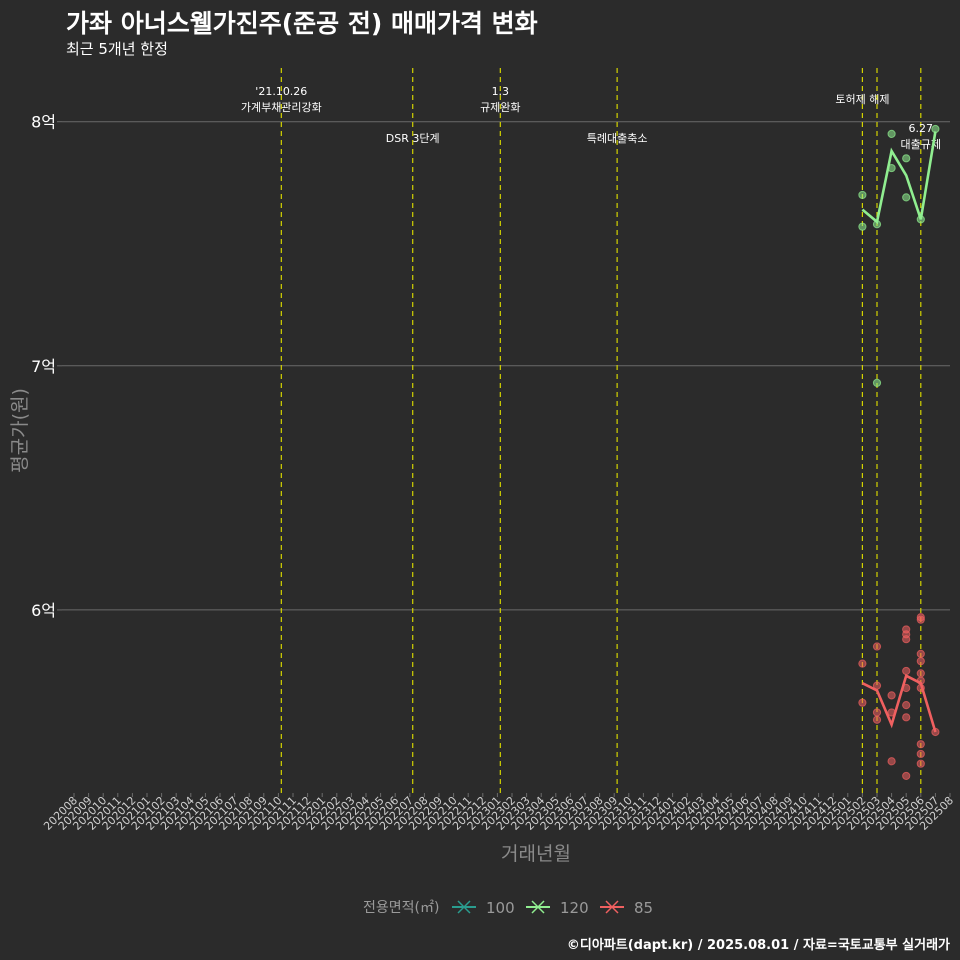  I want to click on y-tick-label: 7억, so click(43, 366).